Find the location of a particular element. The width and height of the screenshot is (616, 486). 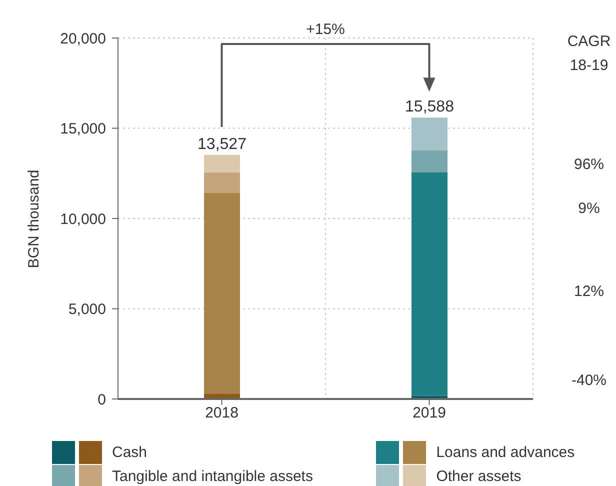

total-label: 15,588 is located at coordinates (429, 107).